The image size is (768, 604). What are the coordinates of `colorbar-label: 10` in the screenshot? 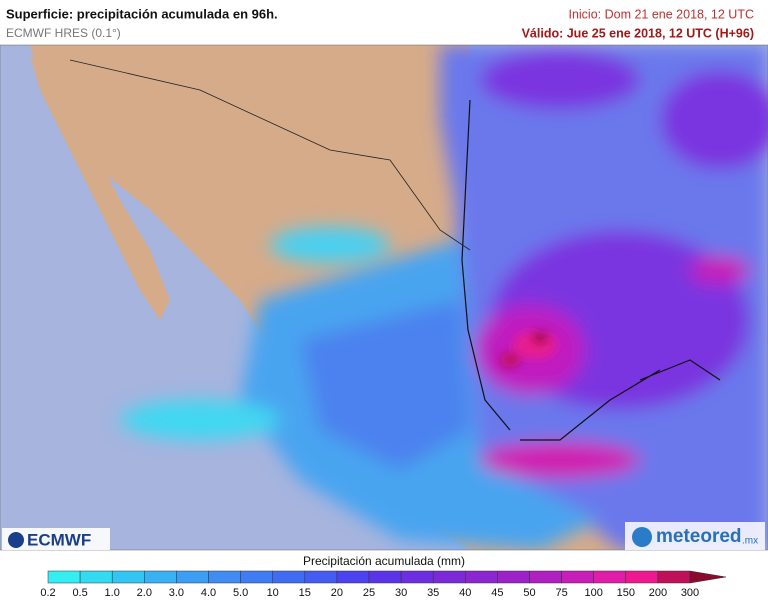 It's located at (273, 593).